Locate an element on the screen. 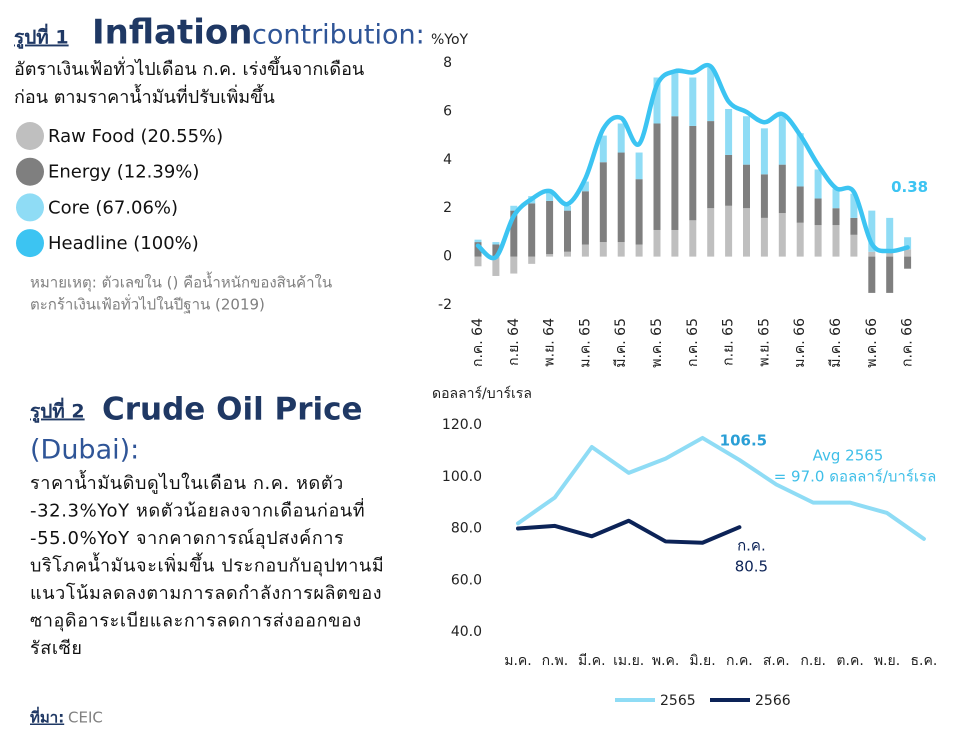 The image size is (964, 743). data-label: 80.5 is located at coordinates (751, 567).